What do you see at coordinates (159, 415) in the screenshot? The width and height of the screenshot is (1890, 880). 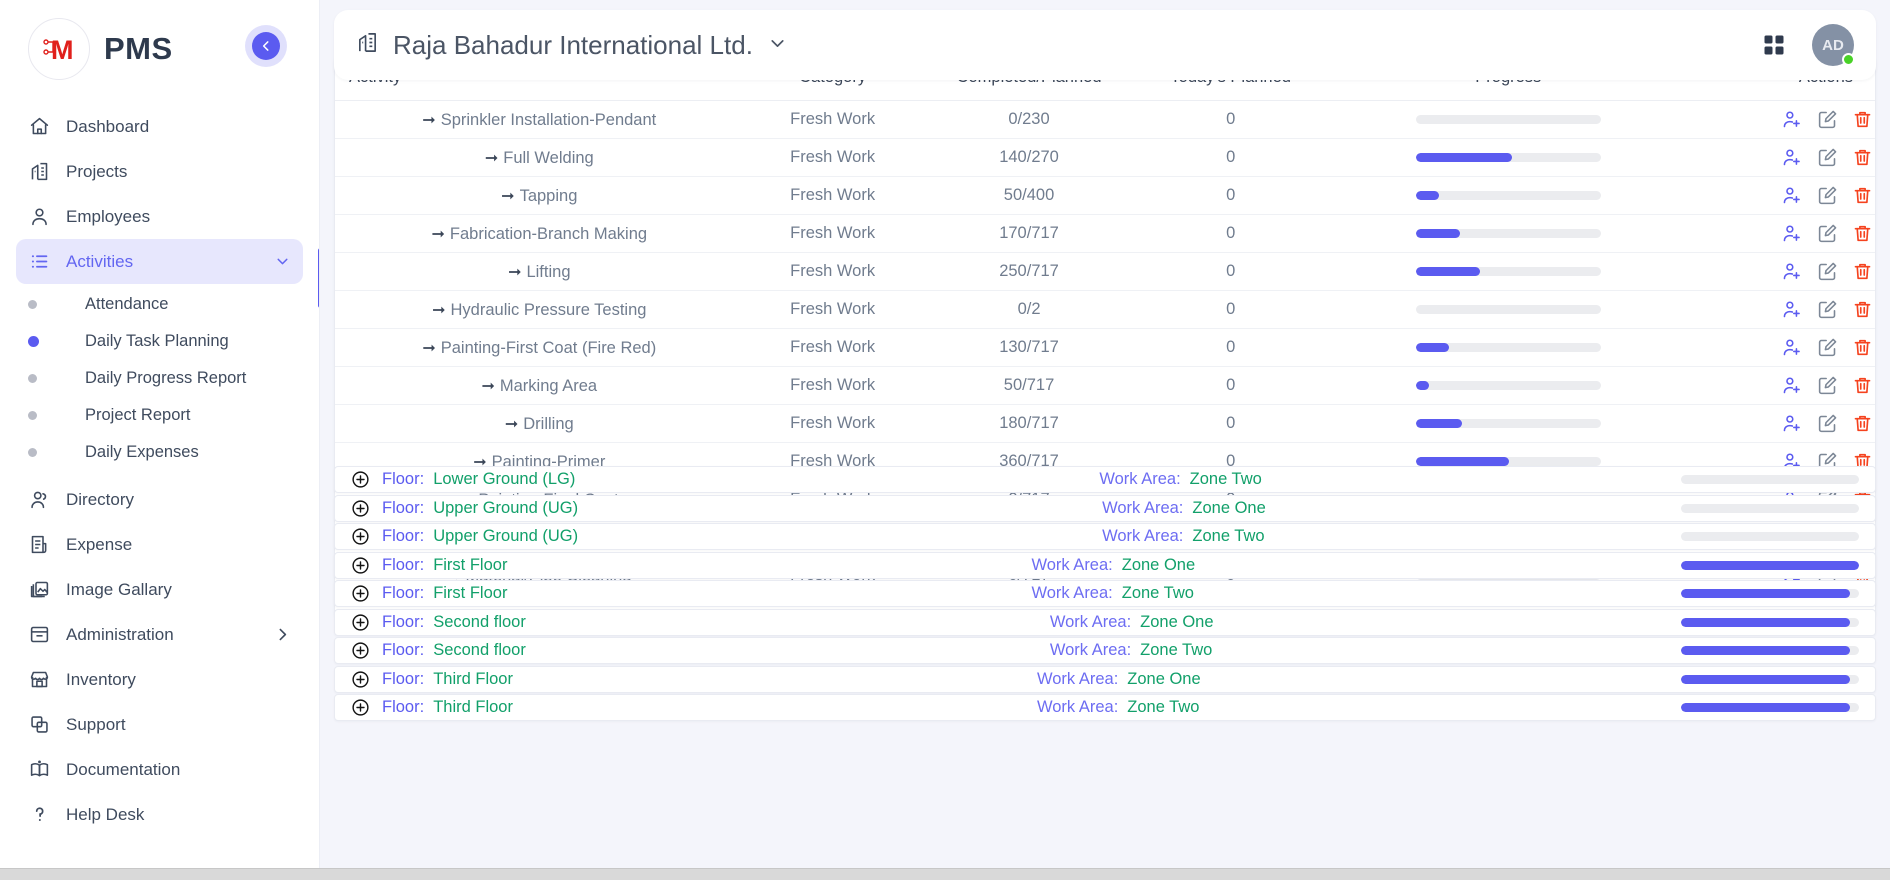 I see `sidebar-subitem-project-report: Project Report` at bounding box center [159, 415].